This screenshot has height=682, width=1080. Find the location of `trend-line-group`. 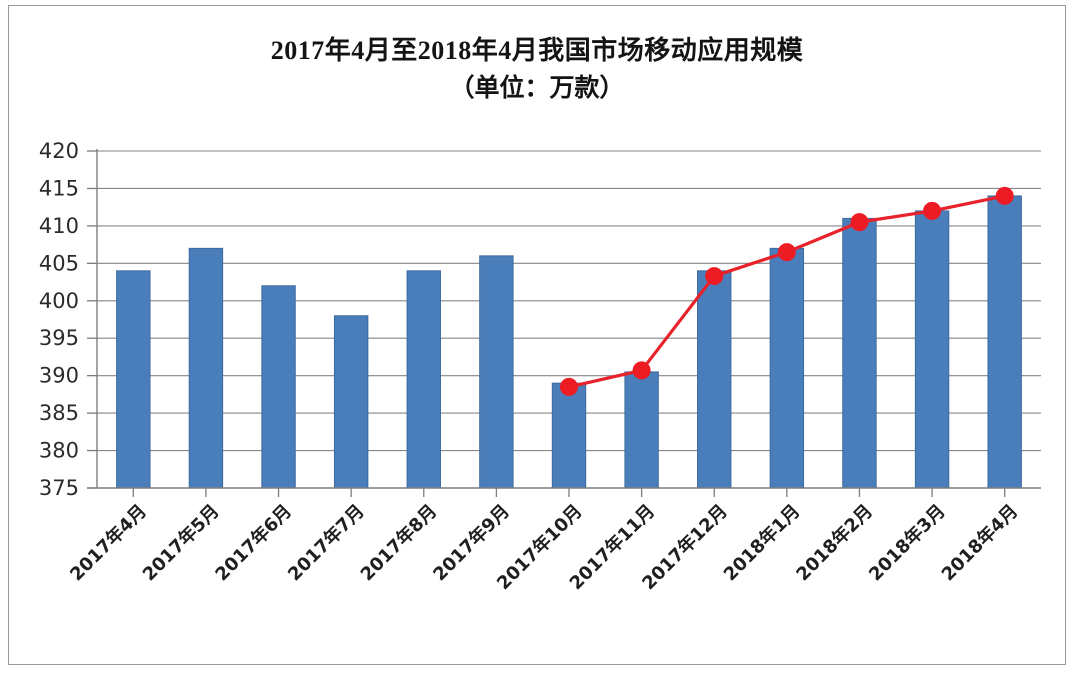

trend-line-group is located at coordinates (787, 291).